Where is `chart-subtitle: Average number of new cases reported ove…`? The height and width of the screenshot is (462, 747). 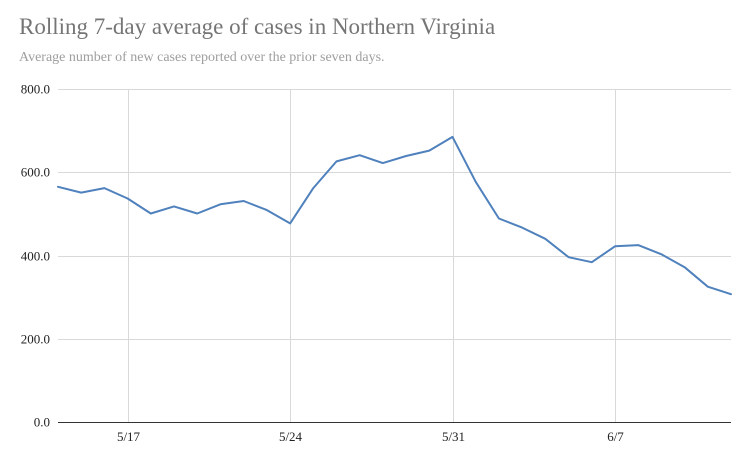 chart-subtitle: Average number of new cases reported ove… is located at coordinates (202, 57).